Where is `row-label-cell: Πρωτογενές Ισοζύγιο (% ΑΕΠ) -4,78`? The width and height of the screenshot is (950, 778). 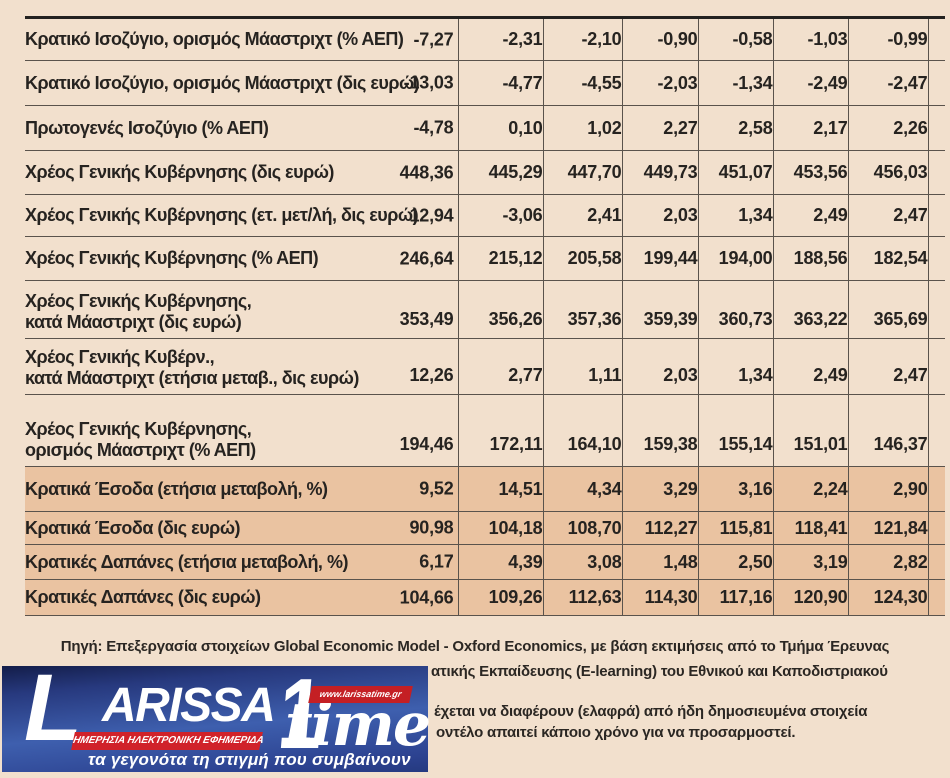
row-label-cell: Πρωτογενές Ισοζύγιο (% ΑΕΠ) -4,78 is located at coordinates (241, 128).